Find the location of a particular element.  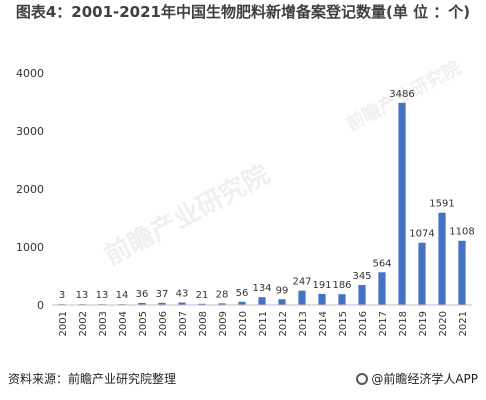

data-label: 345 is located at coordinates (361, 276).